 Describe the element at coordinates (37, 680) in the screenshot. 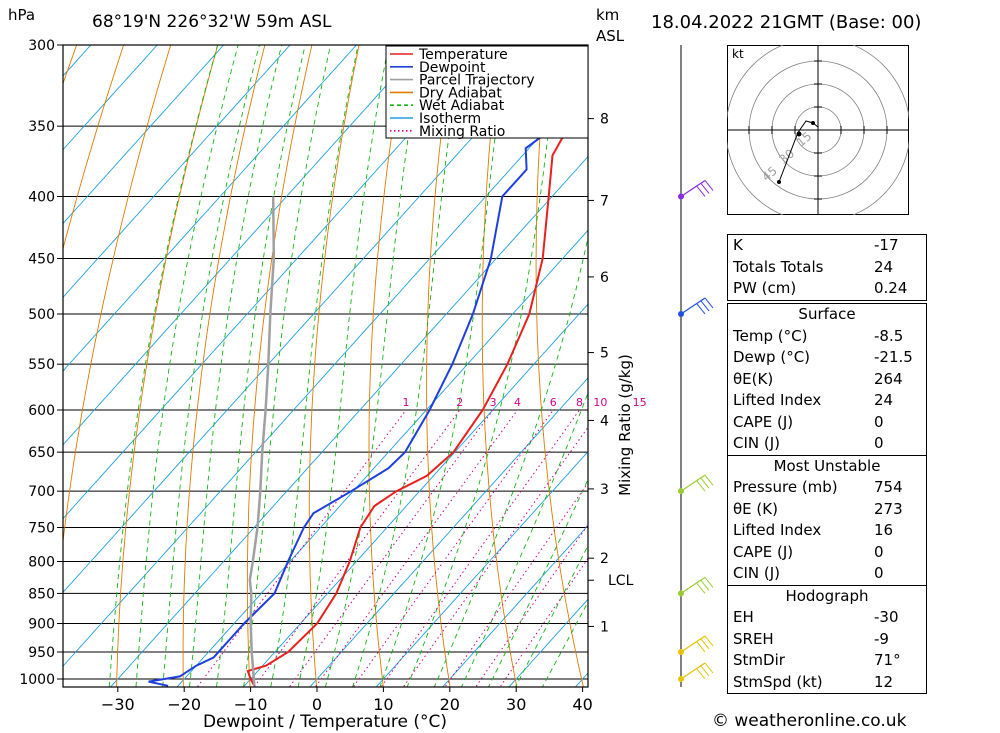

I see `pressure-tick-label: 1000` at that location.